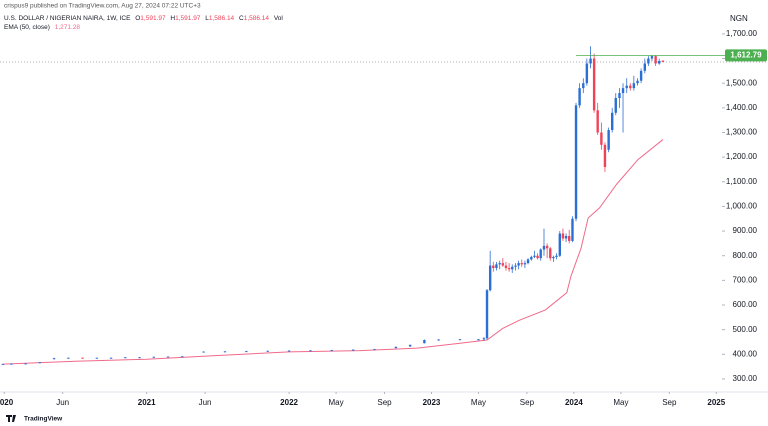 Image resolution: width=768 pixels, height=426 pixels. Describe the element at coordinates (716, 402) in the screenshot. I see `x-tick-label: 2025` at that location.